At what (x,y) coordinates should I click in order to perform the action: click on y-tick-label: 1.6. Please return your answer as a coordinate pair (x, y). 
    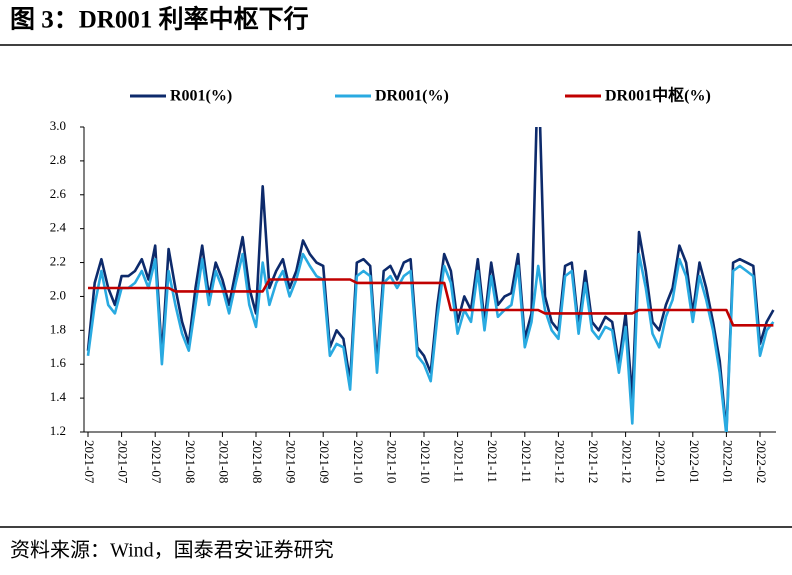
    Looking at the image, I should click on (58, 362).